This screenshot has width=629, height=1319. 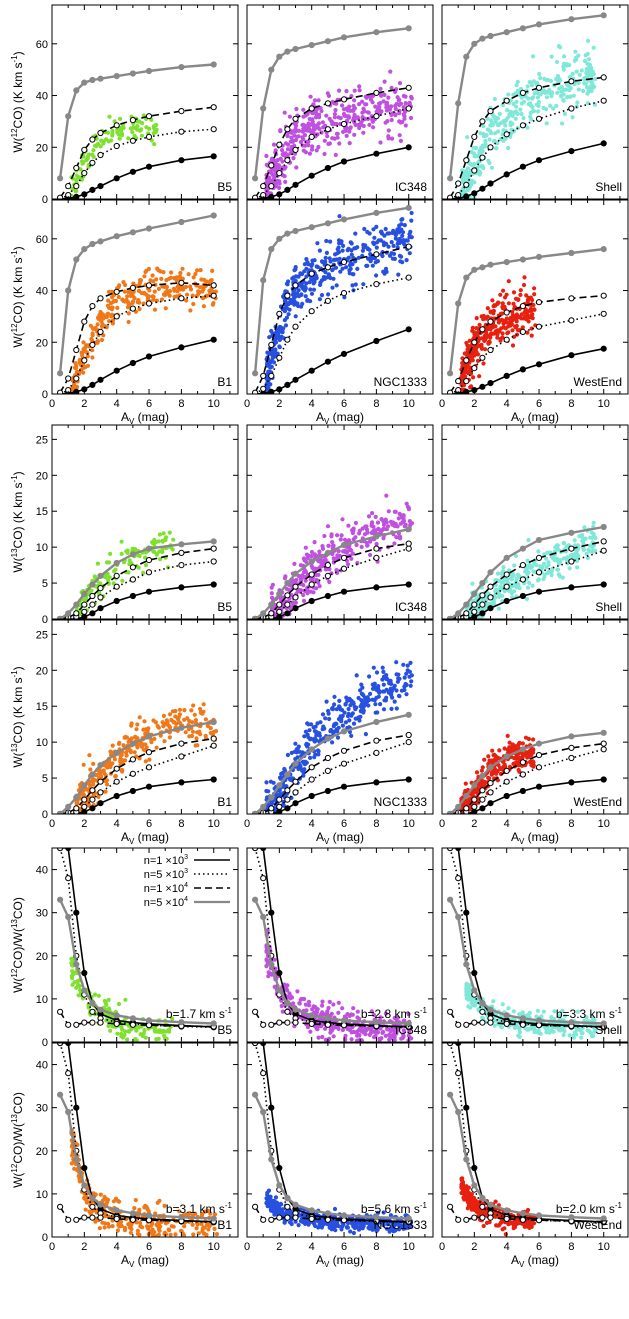 What do you see at coordinates (42, 292) in the screenshot?
I see `y-tick-label: 40` at bounding box center [42, 292].